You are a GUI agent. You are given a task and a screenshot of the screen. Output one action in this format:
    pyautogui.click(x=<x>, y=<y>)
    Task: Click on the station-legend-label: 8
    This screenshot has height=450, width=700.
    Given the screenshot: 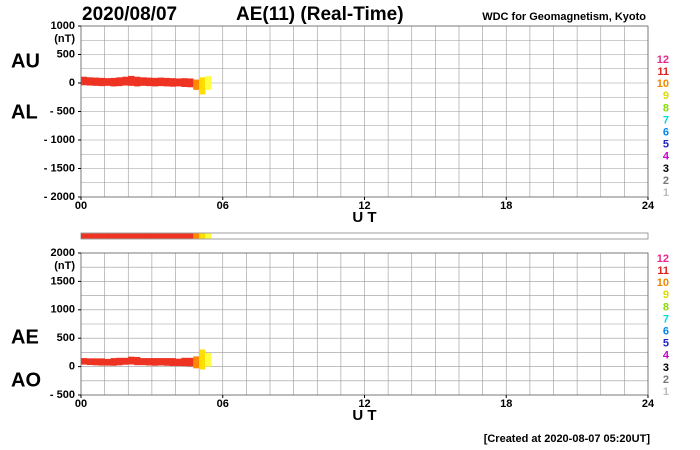 What is the action you would take?
    pyautogui.click(x=666, y=108)
    